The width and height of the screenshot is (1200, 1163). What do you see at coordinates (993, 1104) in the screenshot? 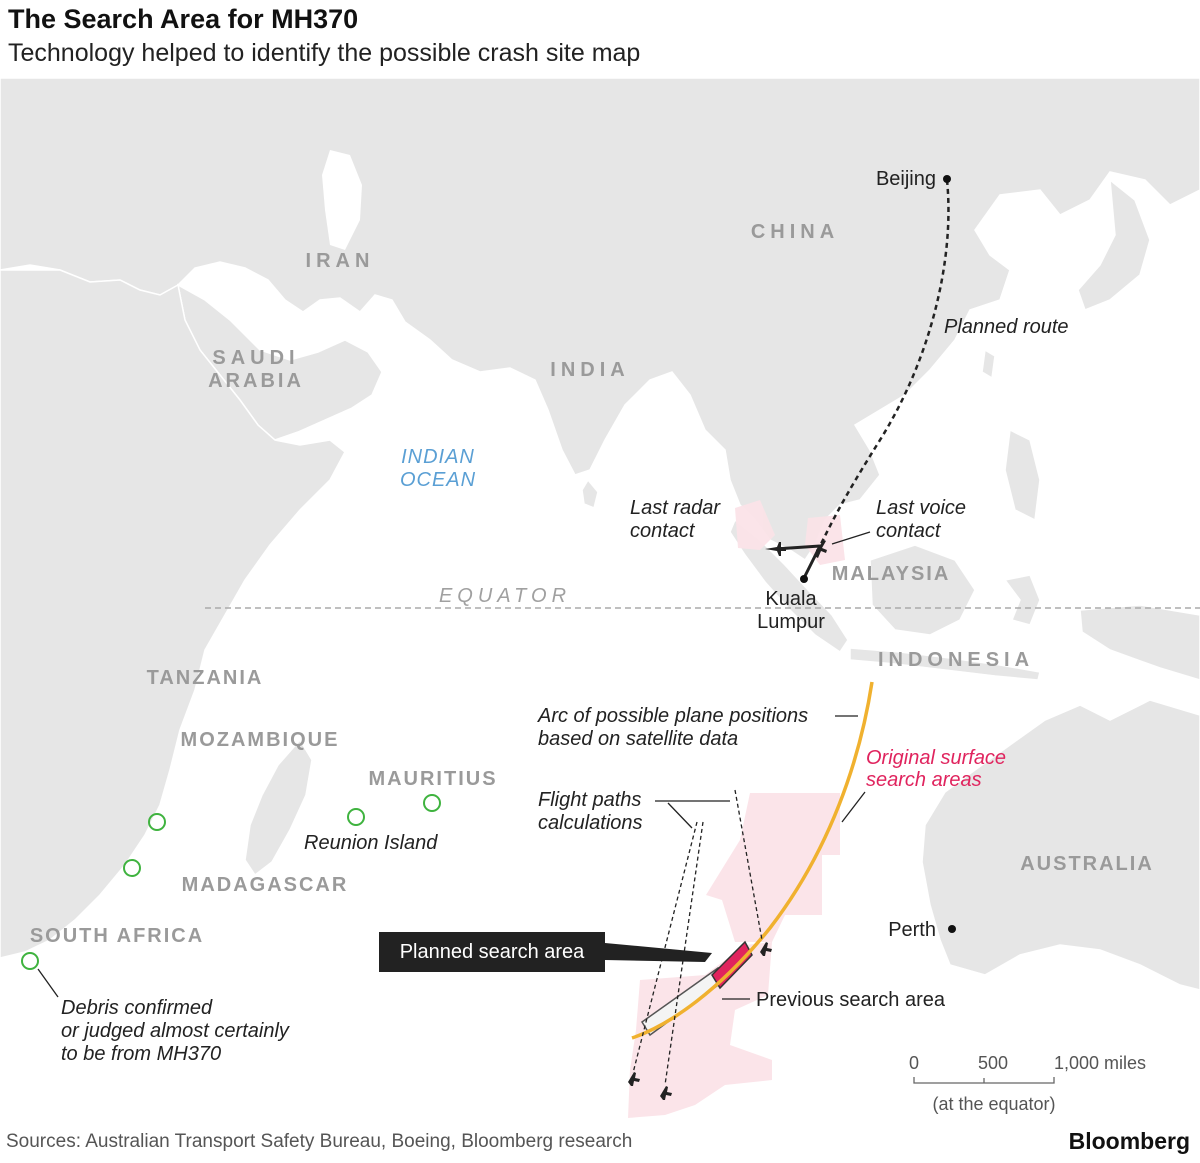
I see `scale-note: (at the equator)` at bounding box center [993, 1104].